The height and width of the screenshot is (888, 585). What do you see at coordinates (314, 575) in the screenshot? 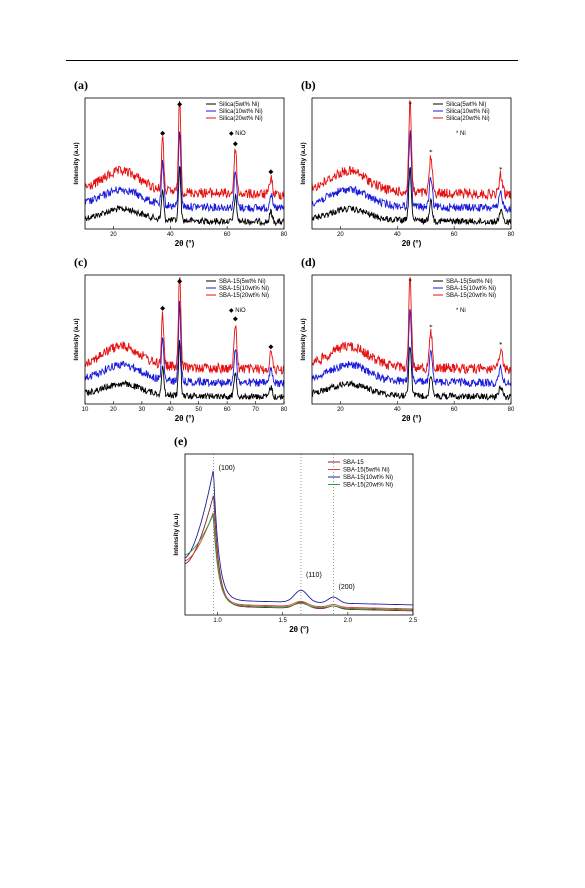
I see `reflection-label: (110)` at bounding box center [314, 575].